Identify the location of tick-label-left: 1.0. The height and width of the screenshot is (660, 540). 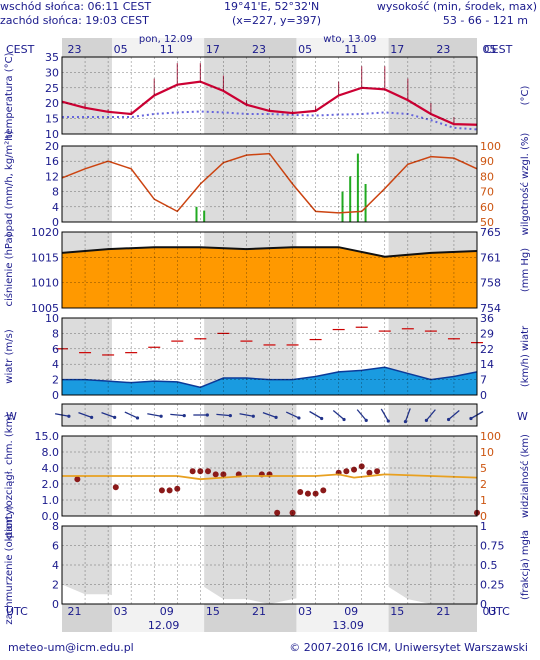
(51, 500).